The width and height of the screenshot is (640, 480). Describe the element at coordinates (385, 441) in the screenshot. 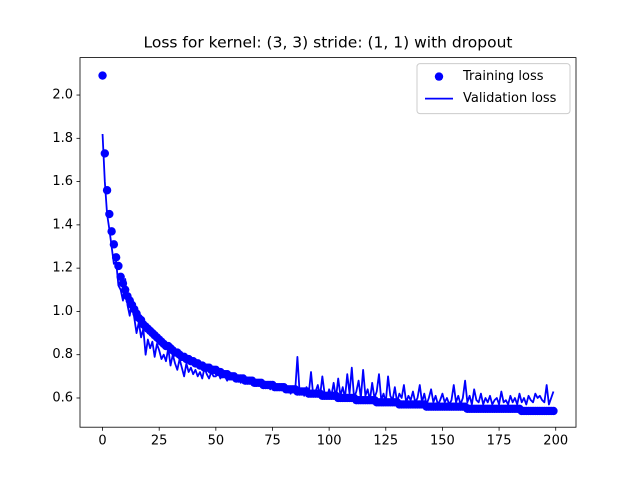

I see `x-tick-label: 125` at that location.